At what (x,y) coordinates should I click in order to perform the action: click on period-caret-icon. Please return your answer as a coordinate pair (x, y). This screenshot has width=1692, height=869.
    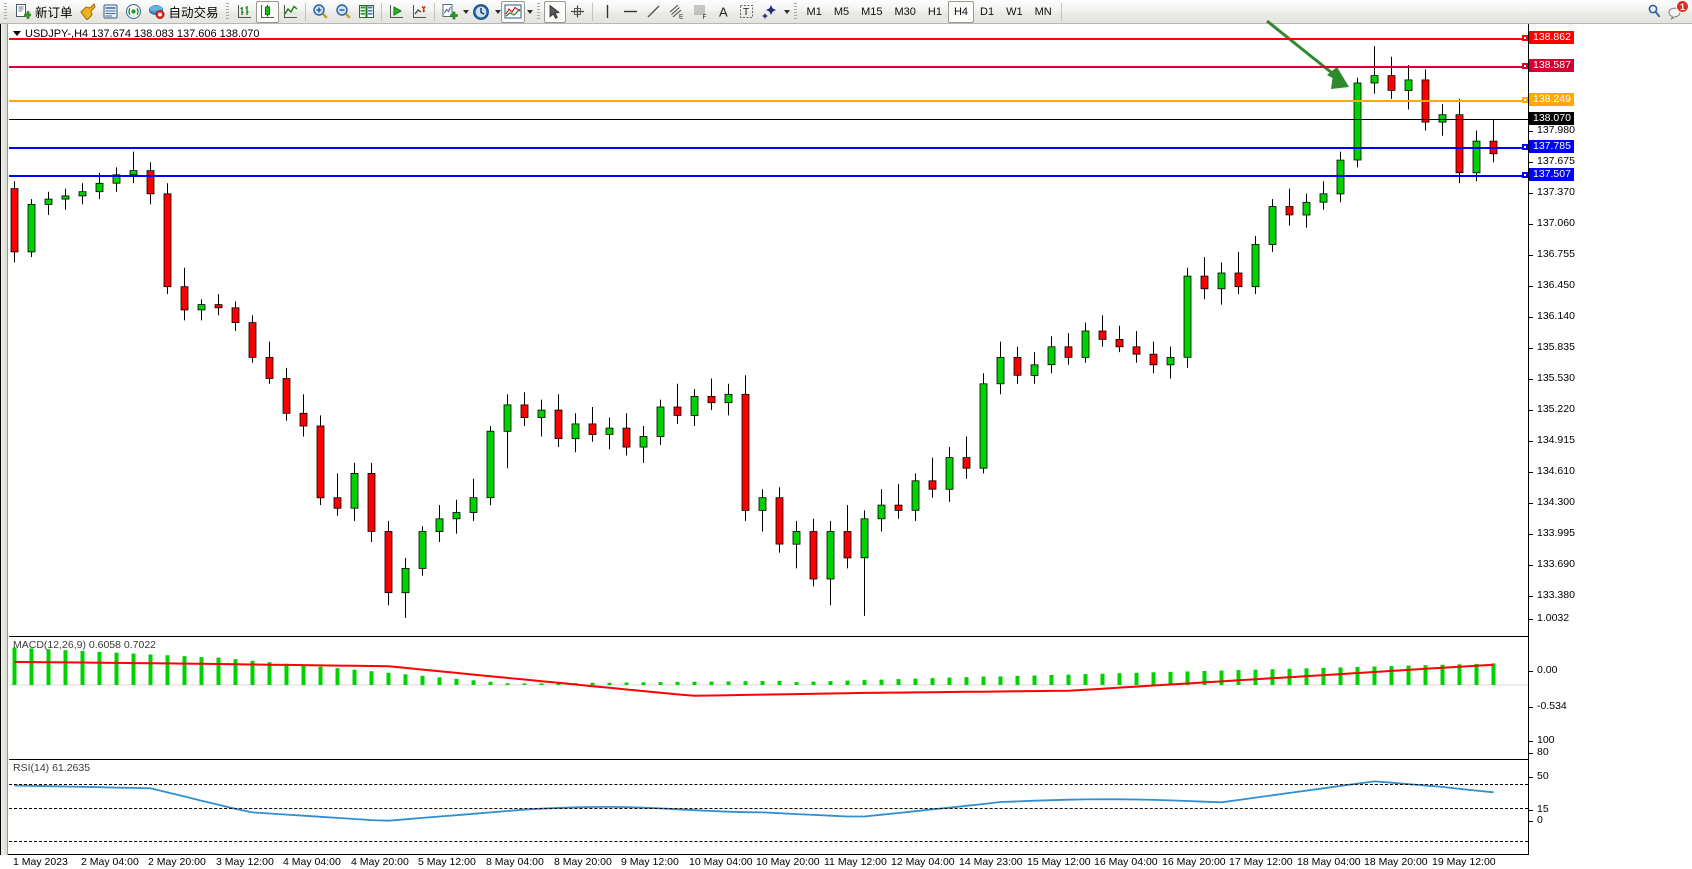
    Looking at the image, I should click on (497, 11).